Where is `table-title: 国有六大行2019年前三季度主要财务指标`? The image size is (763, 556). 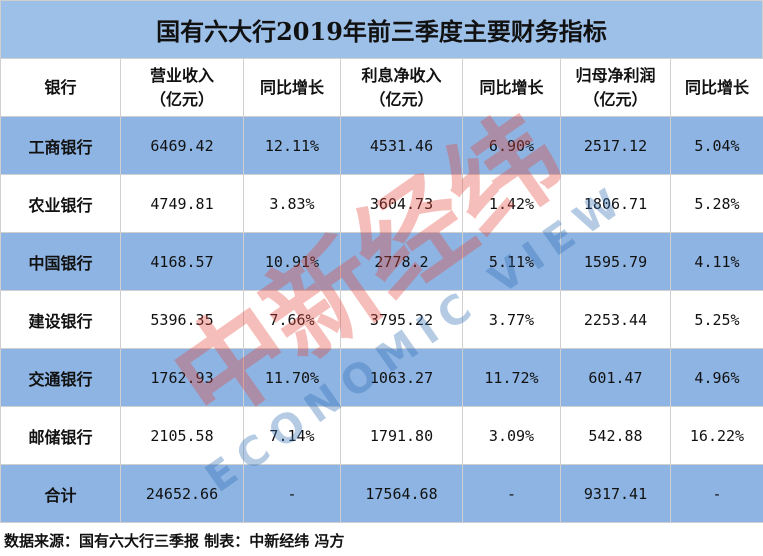 table-title: 国有六大行2019年前三季度主要财务指标 is located at coordinates (381, 29).